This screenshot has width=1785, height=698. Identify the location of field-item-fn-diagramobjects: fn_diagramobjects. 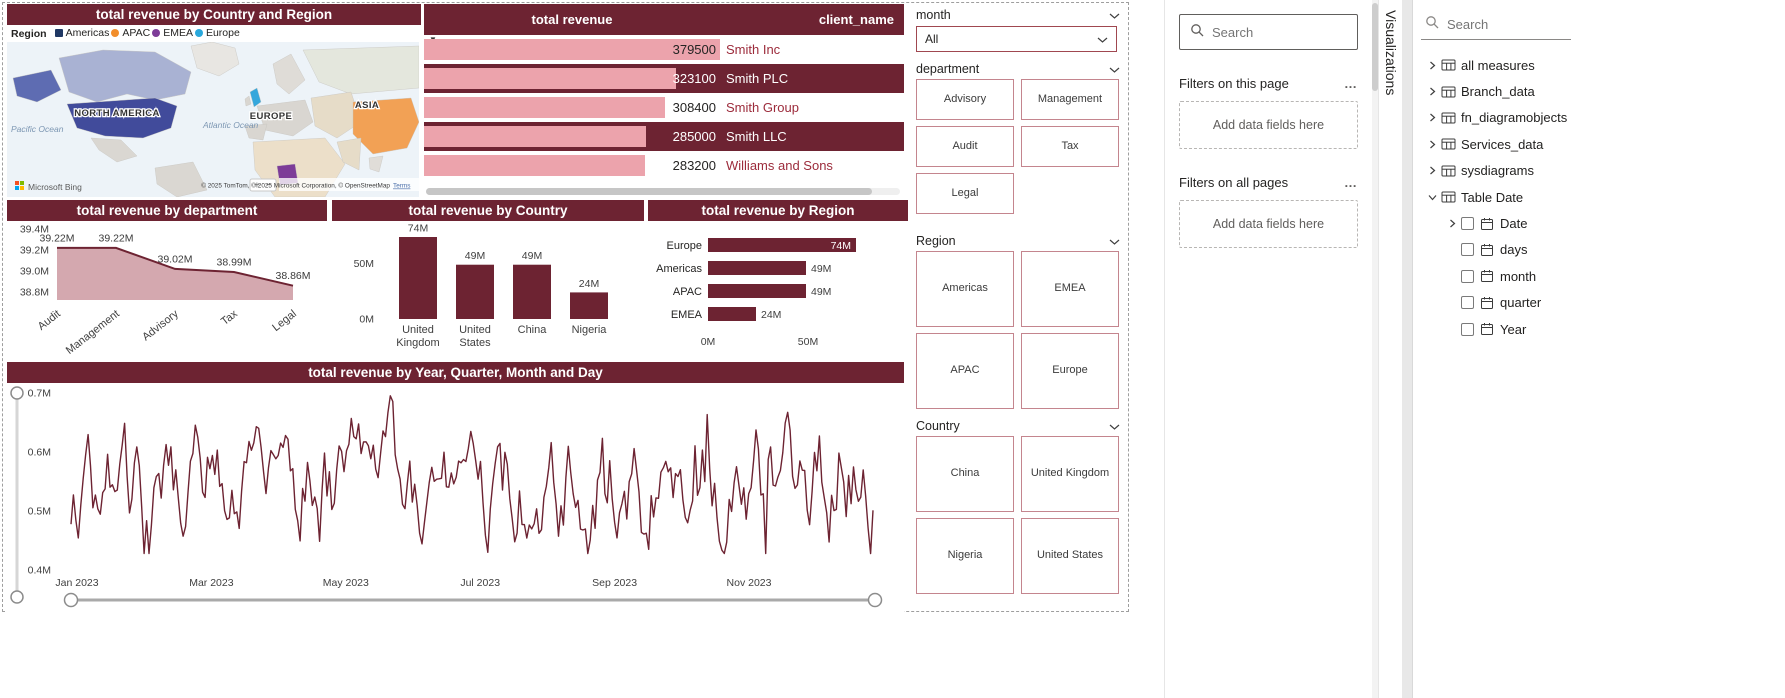
(1599, 118).